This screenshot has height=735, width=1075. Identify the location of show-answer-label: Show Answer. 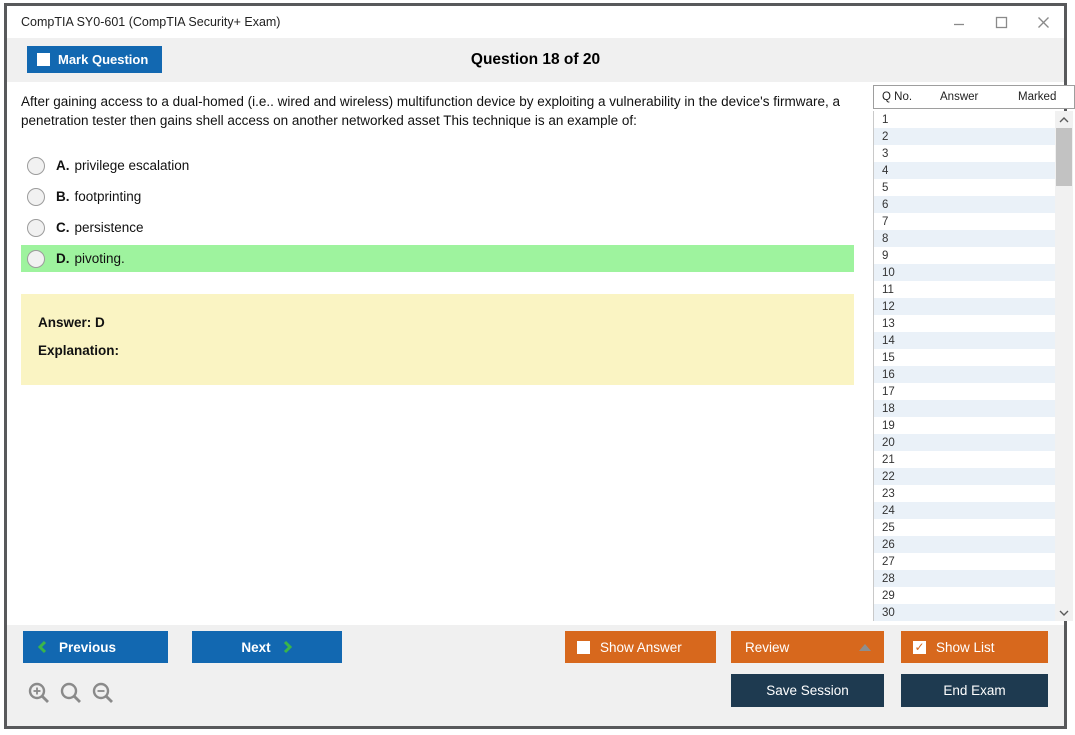
(641, 647).